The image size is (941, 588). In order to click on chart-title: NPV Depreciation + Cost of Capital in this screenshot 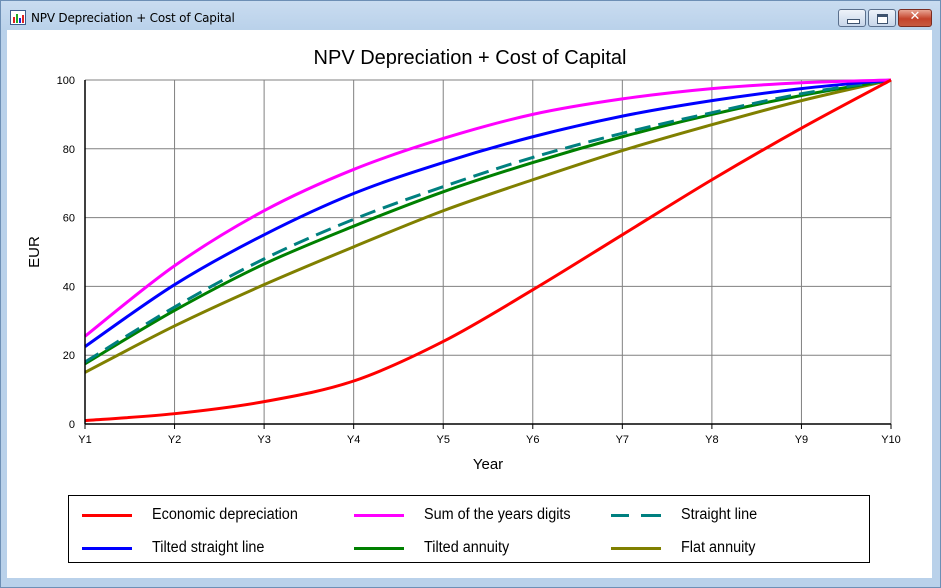, I will do `click(470, 58)`.